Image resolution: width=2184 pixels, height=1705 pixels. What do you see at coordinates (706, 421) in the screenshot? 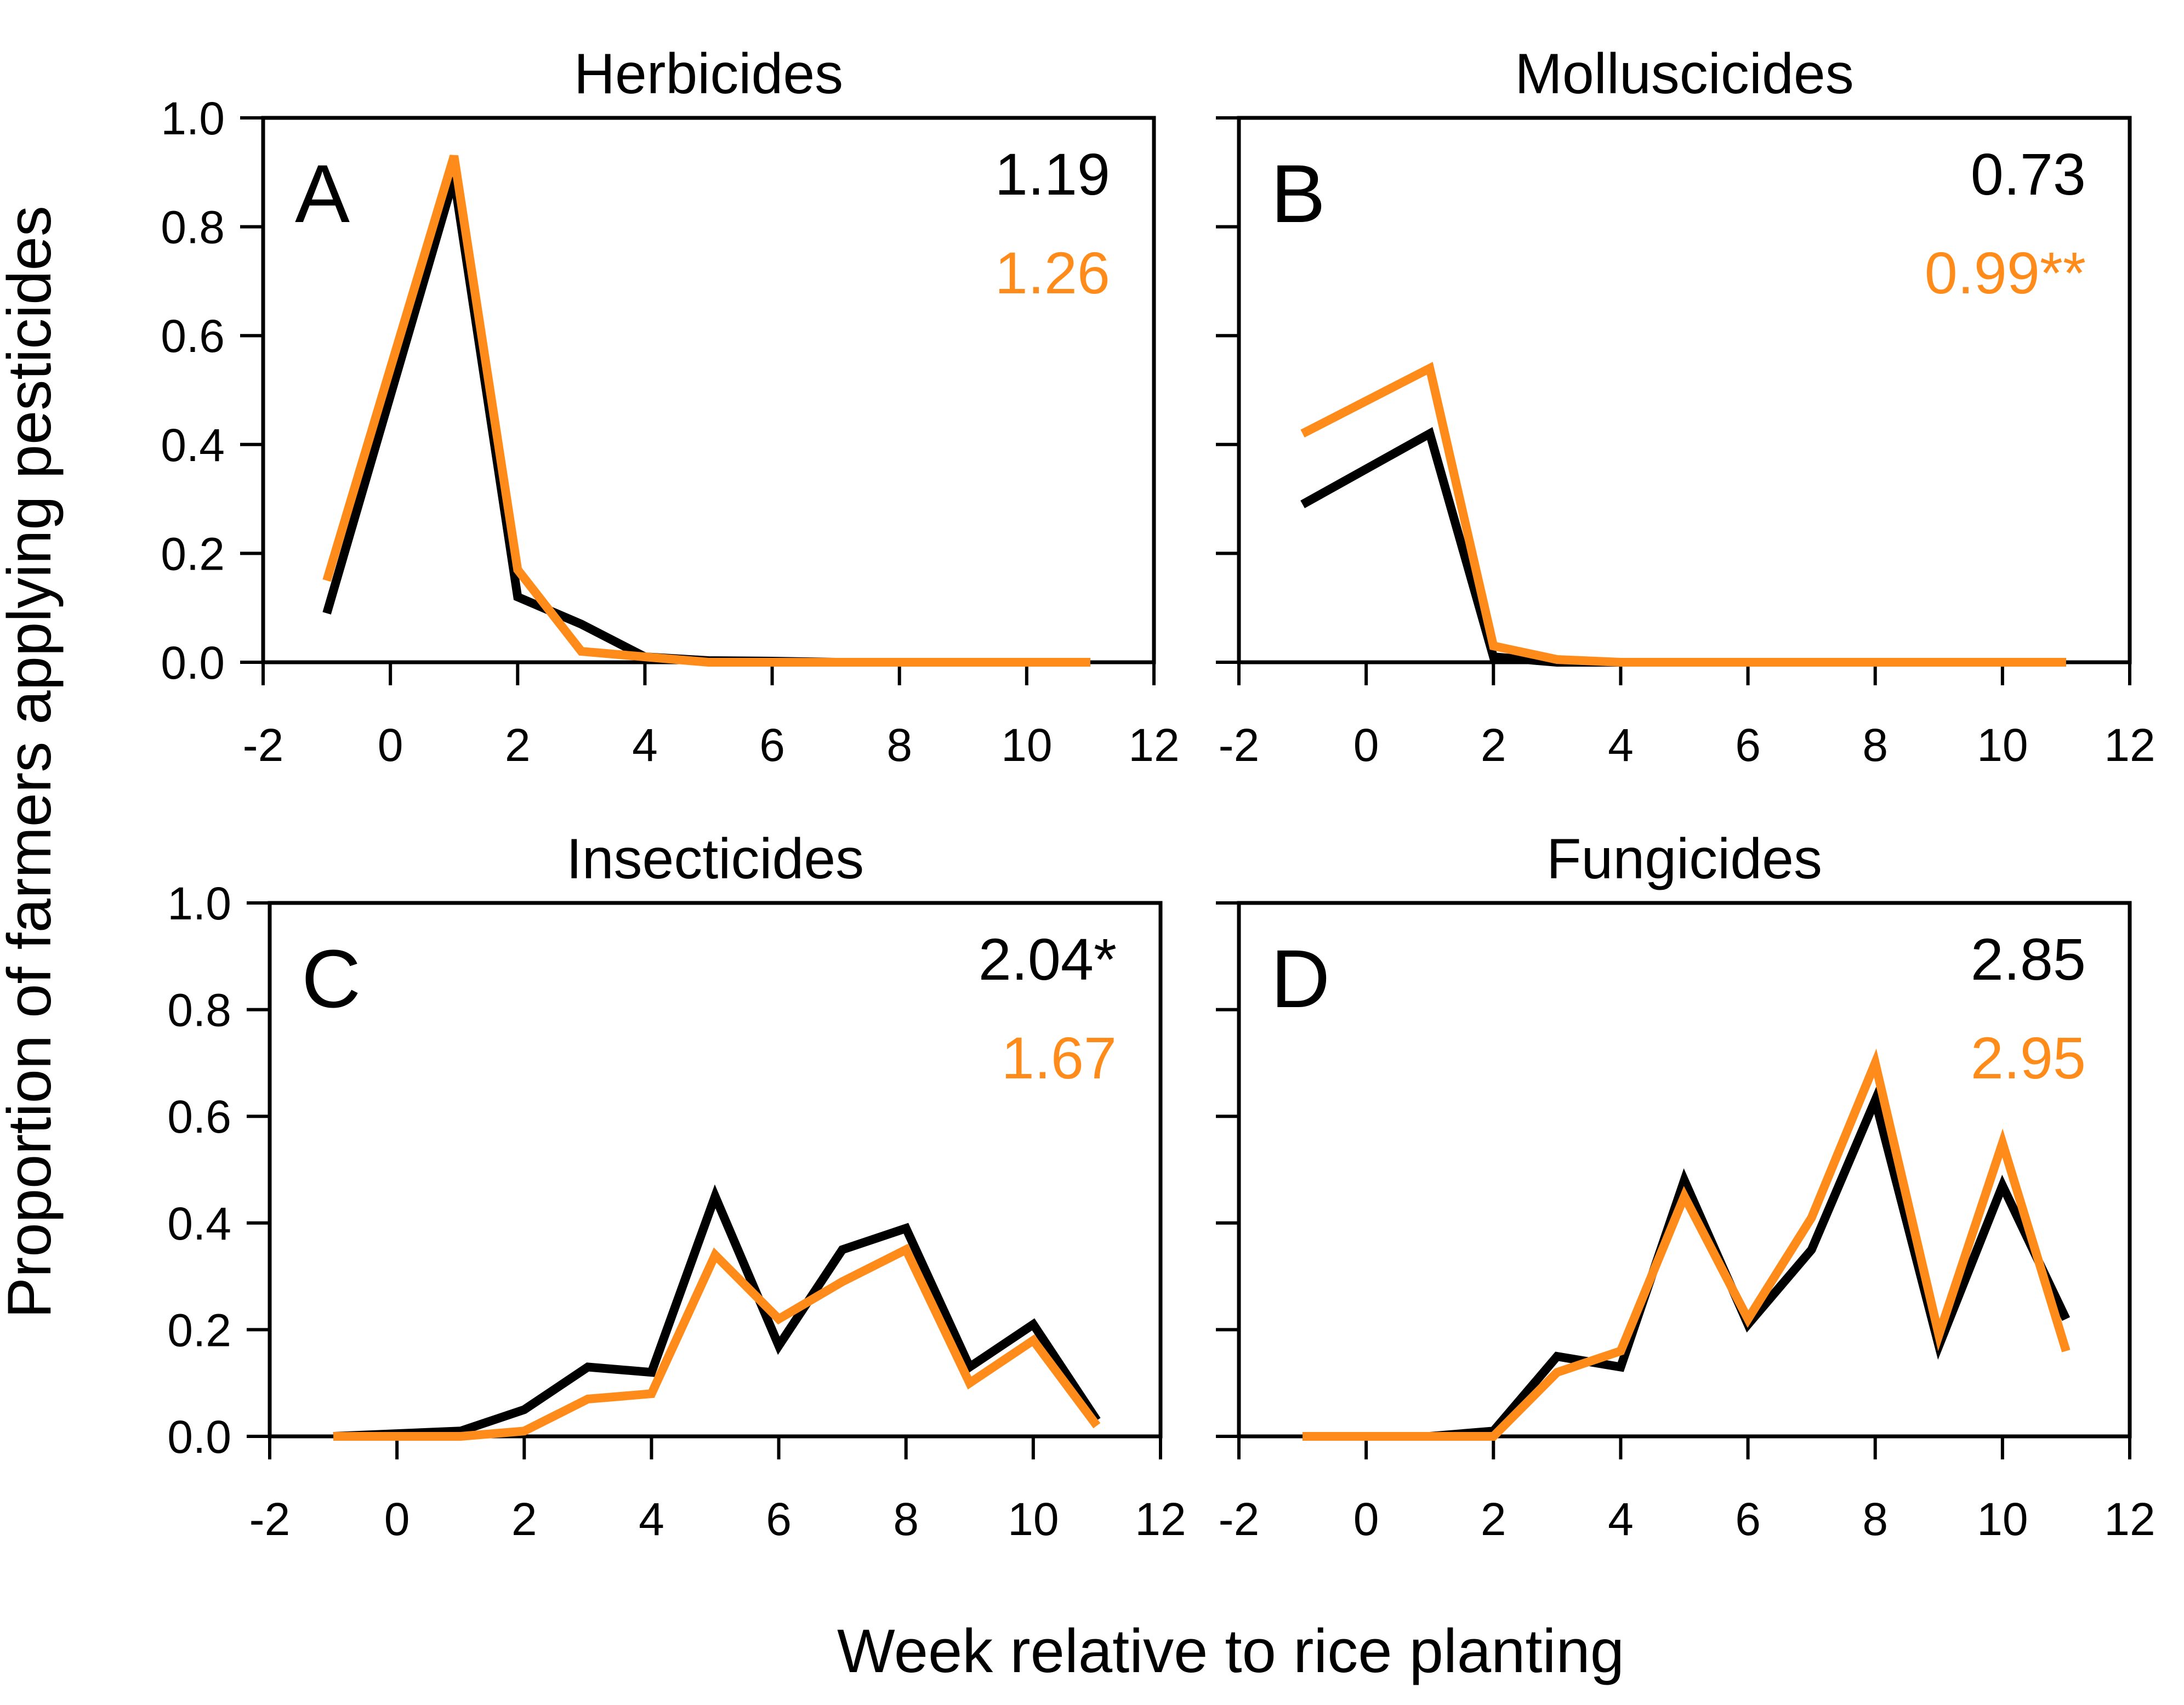
I see `panel-a-series-black` at bounding box center [706, 421].